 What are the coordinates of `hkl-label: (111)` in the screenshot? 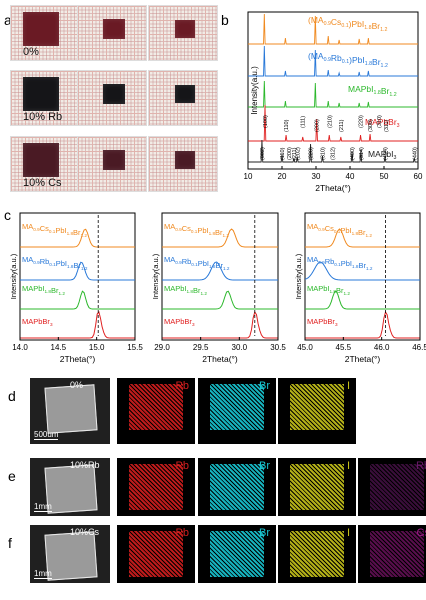 It's located at (304, 122).